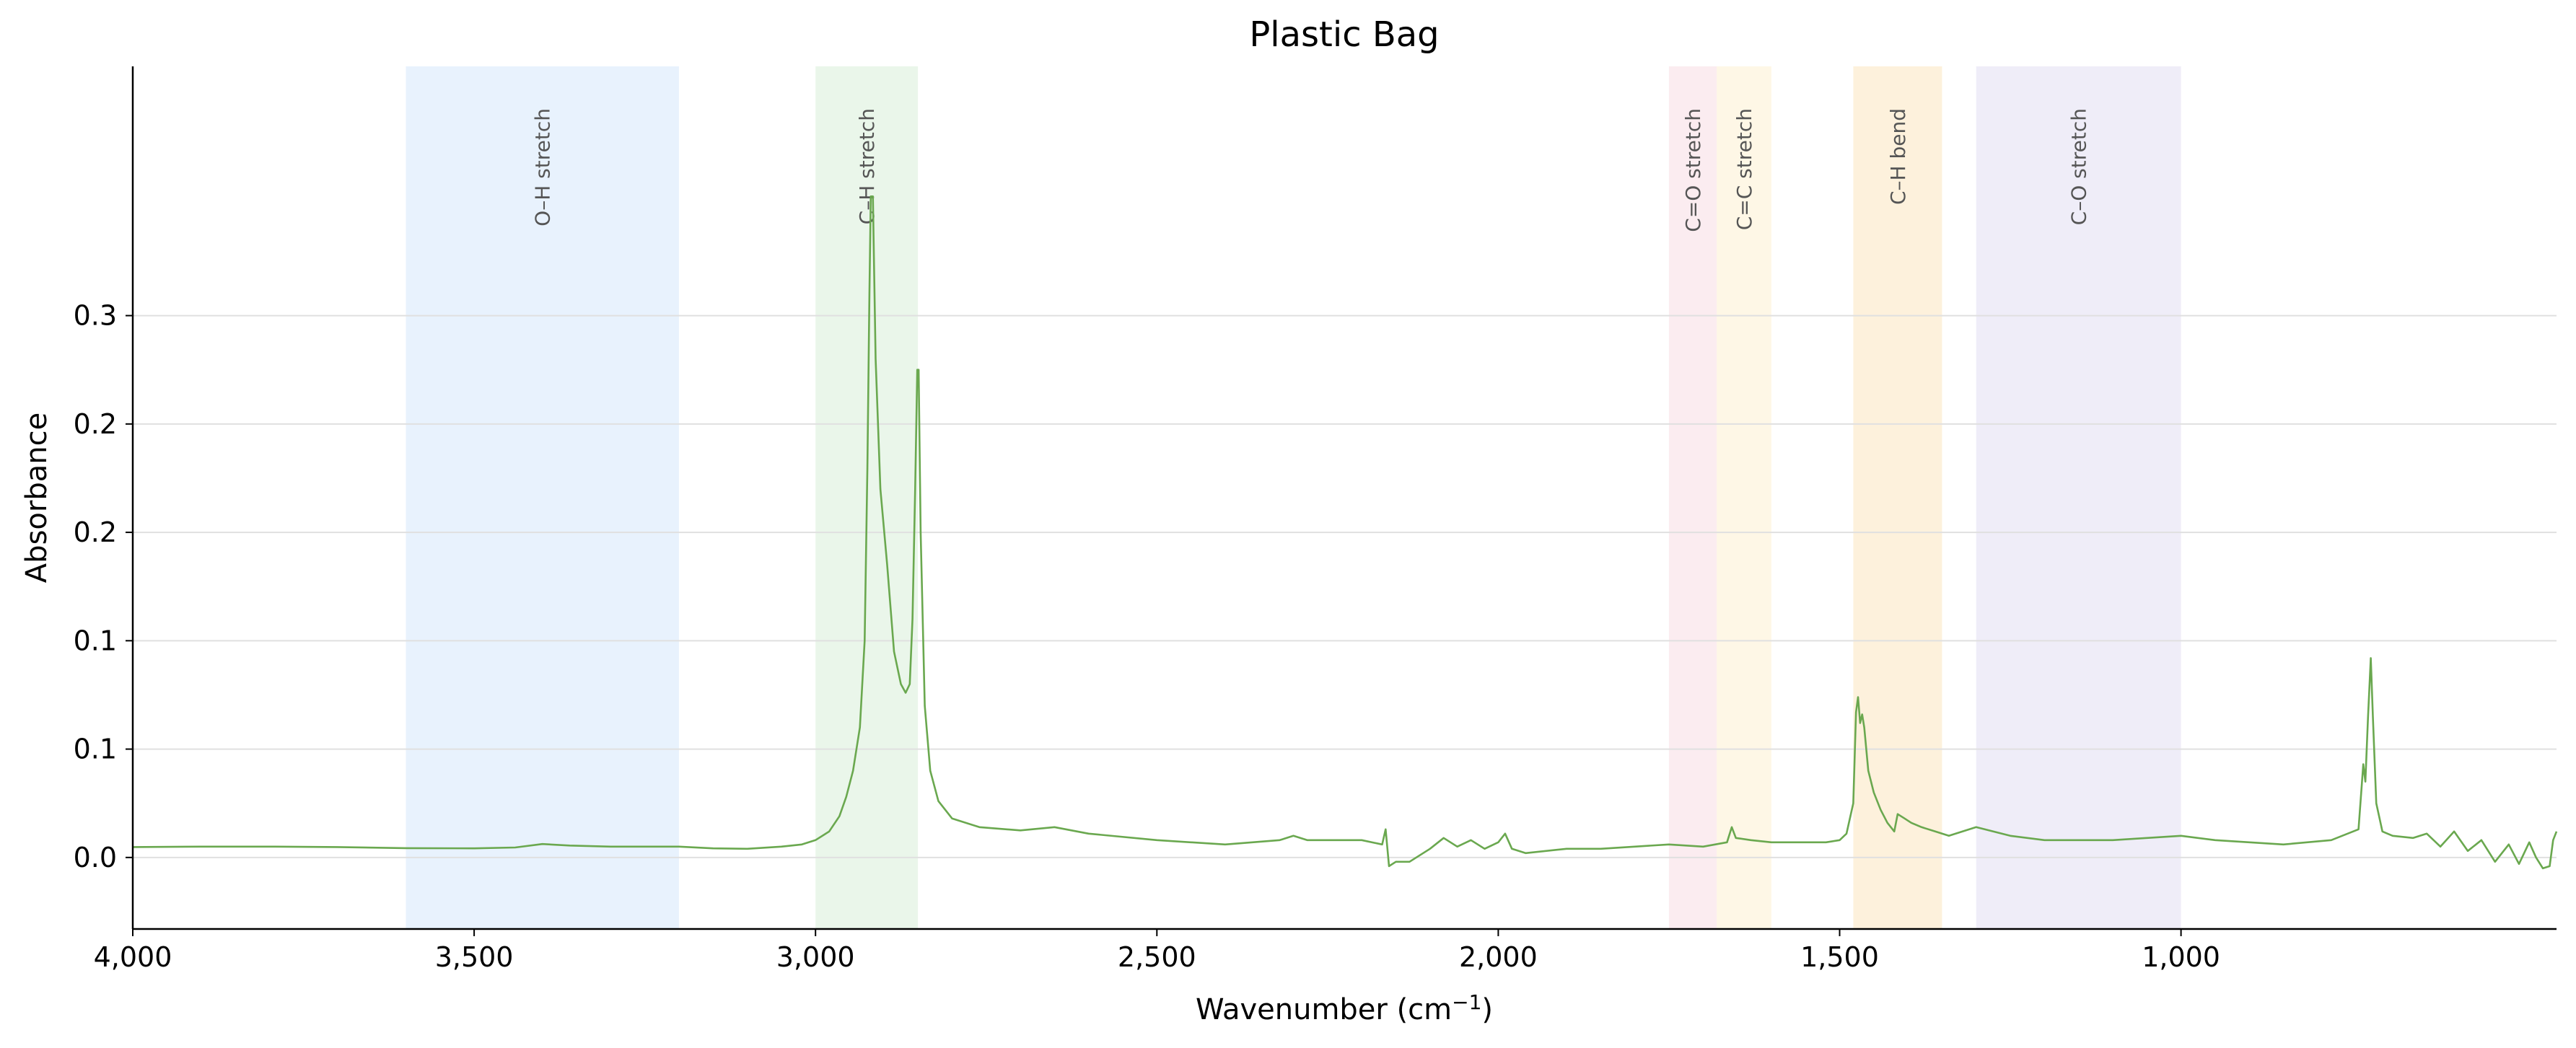  Describe the element at coordinates (1498, 957) in the screenshot. I see `x-tick-label-4: 2,000` at that location.